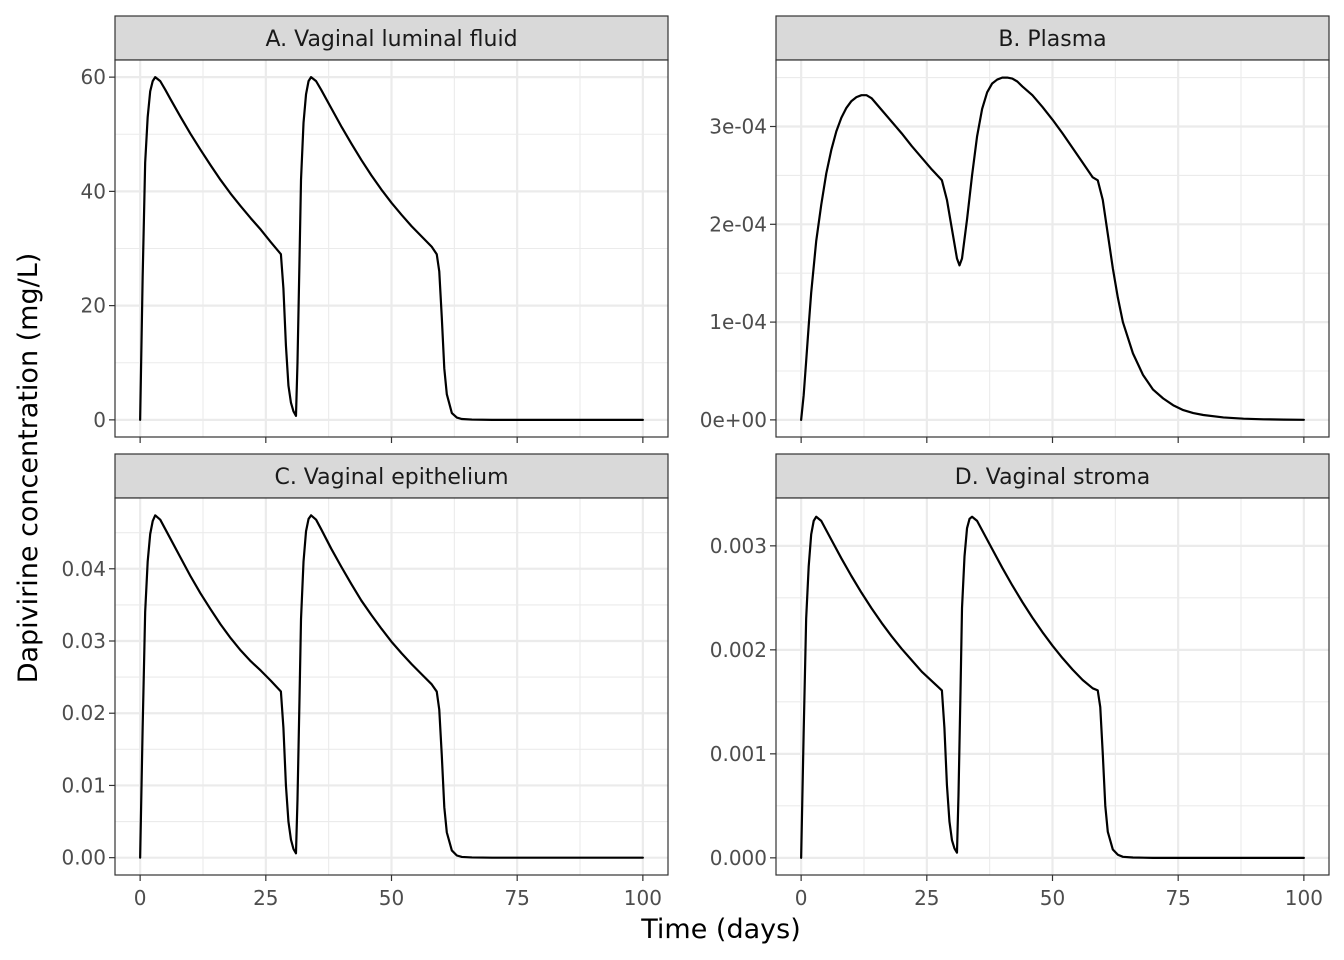  I want to click on y-tick-label: 0.003, so click(738, 546).